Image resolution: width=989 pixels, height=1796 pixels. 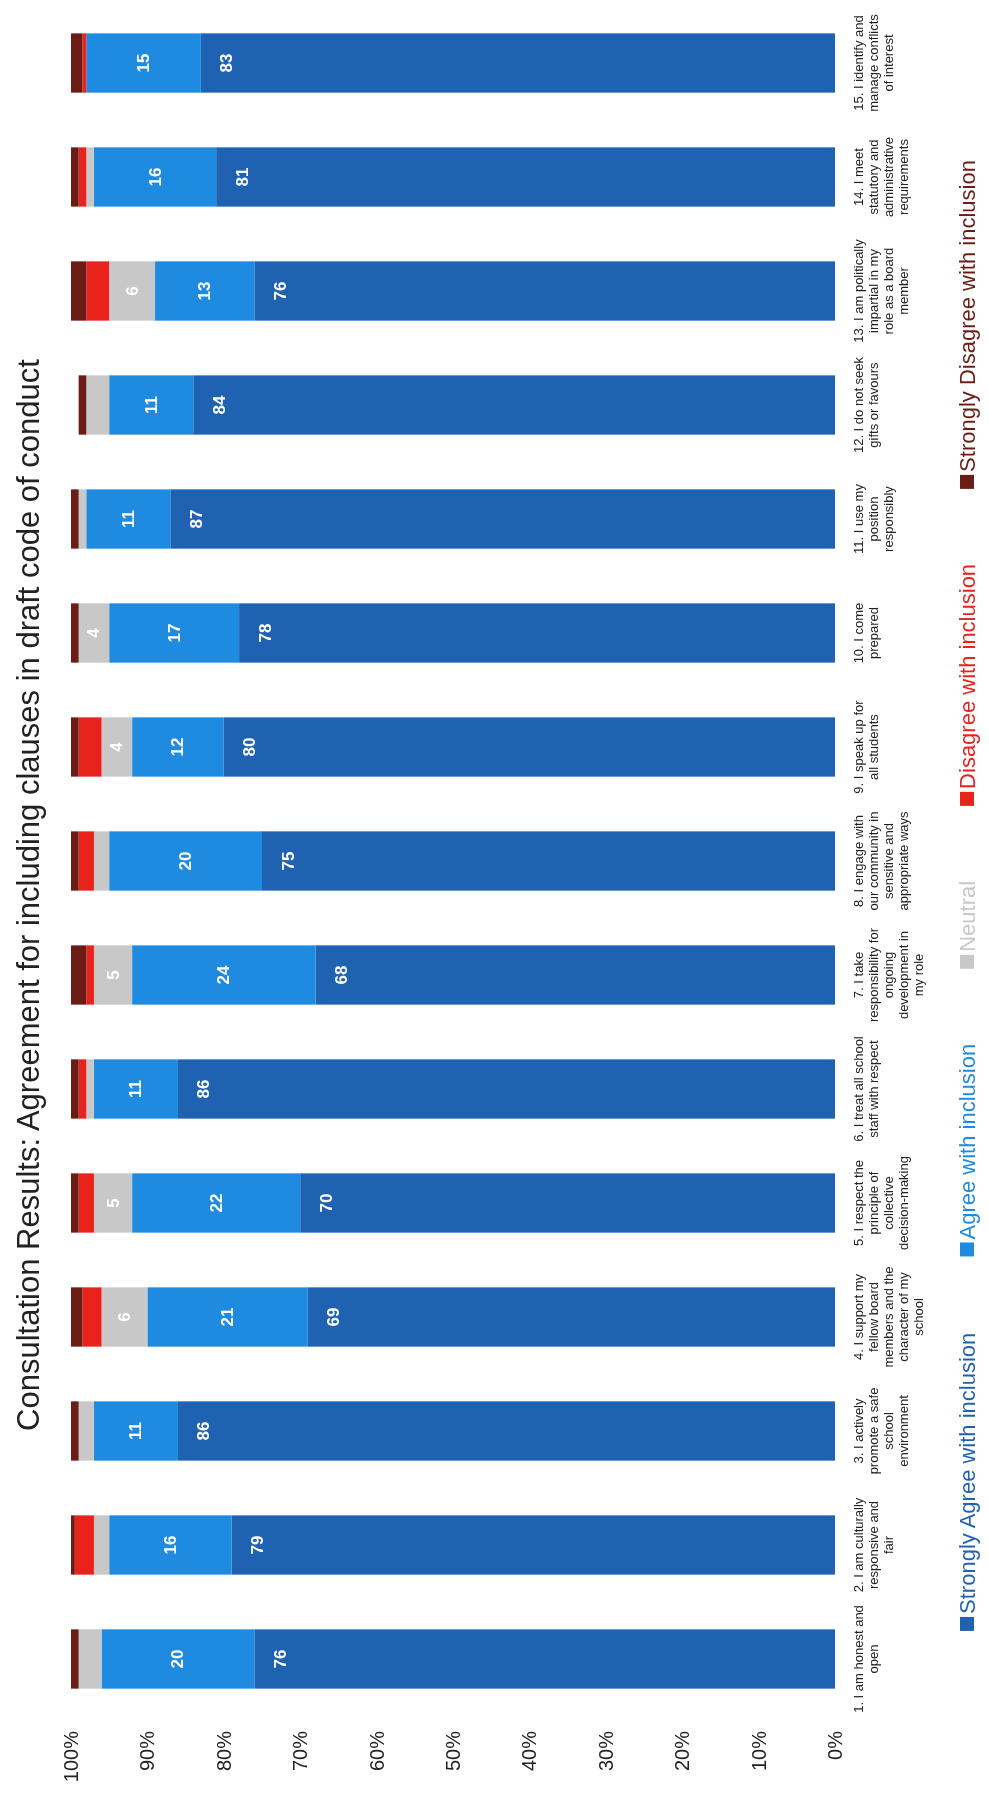 I want to click on y-tick-label: 8. I engage with our community in sensitive and appropriate ways, so click(x=881, y=861).